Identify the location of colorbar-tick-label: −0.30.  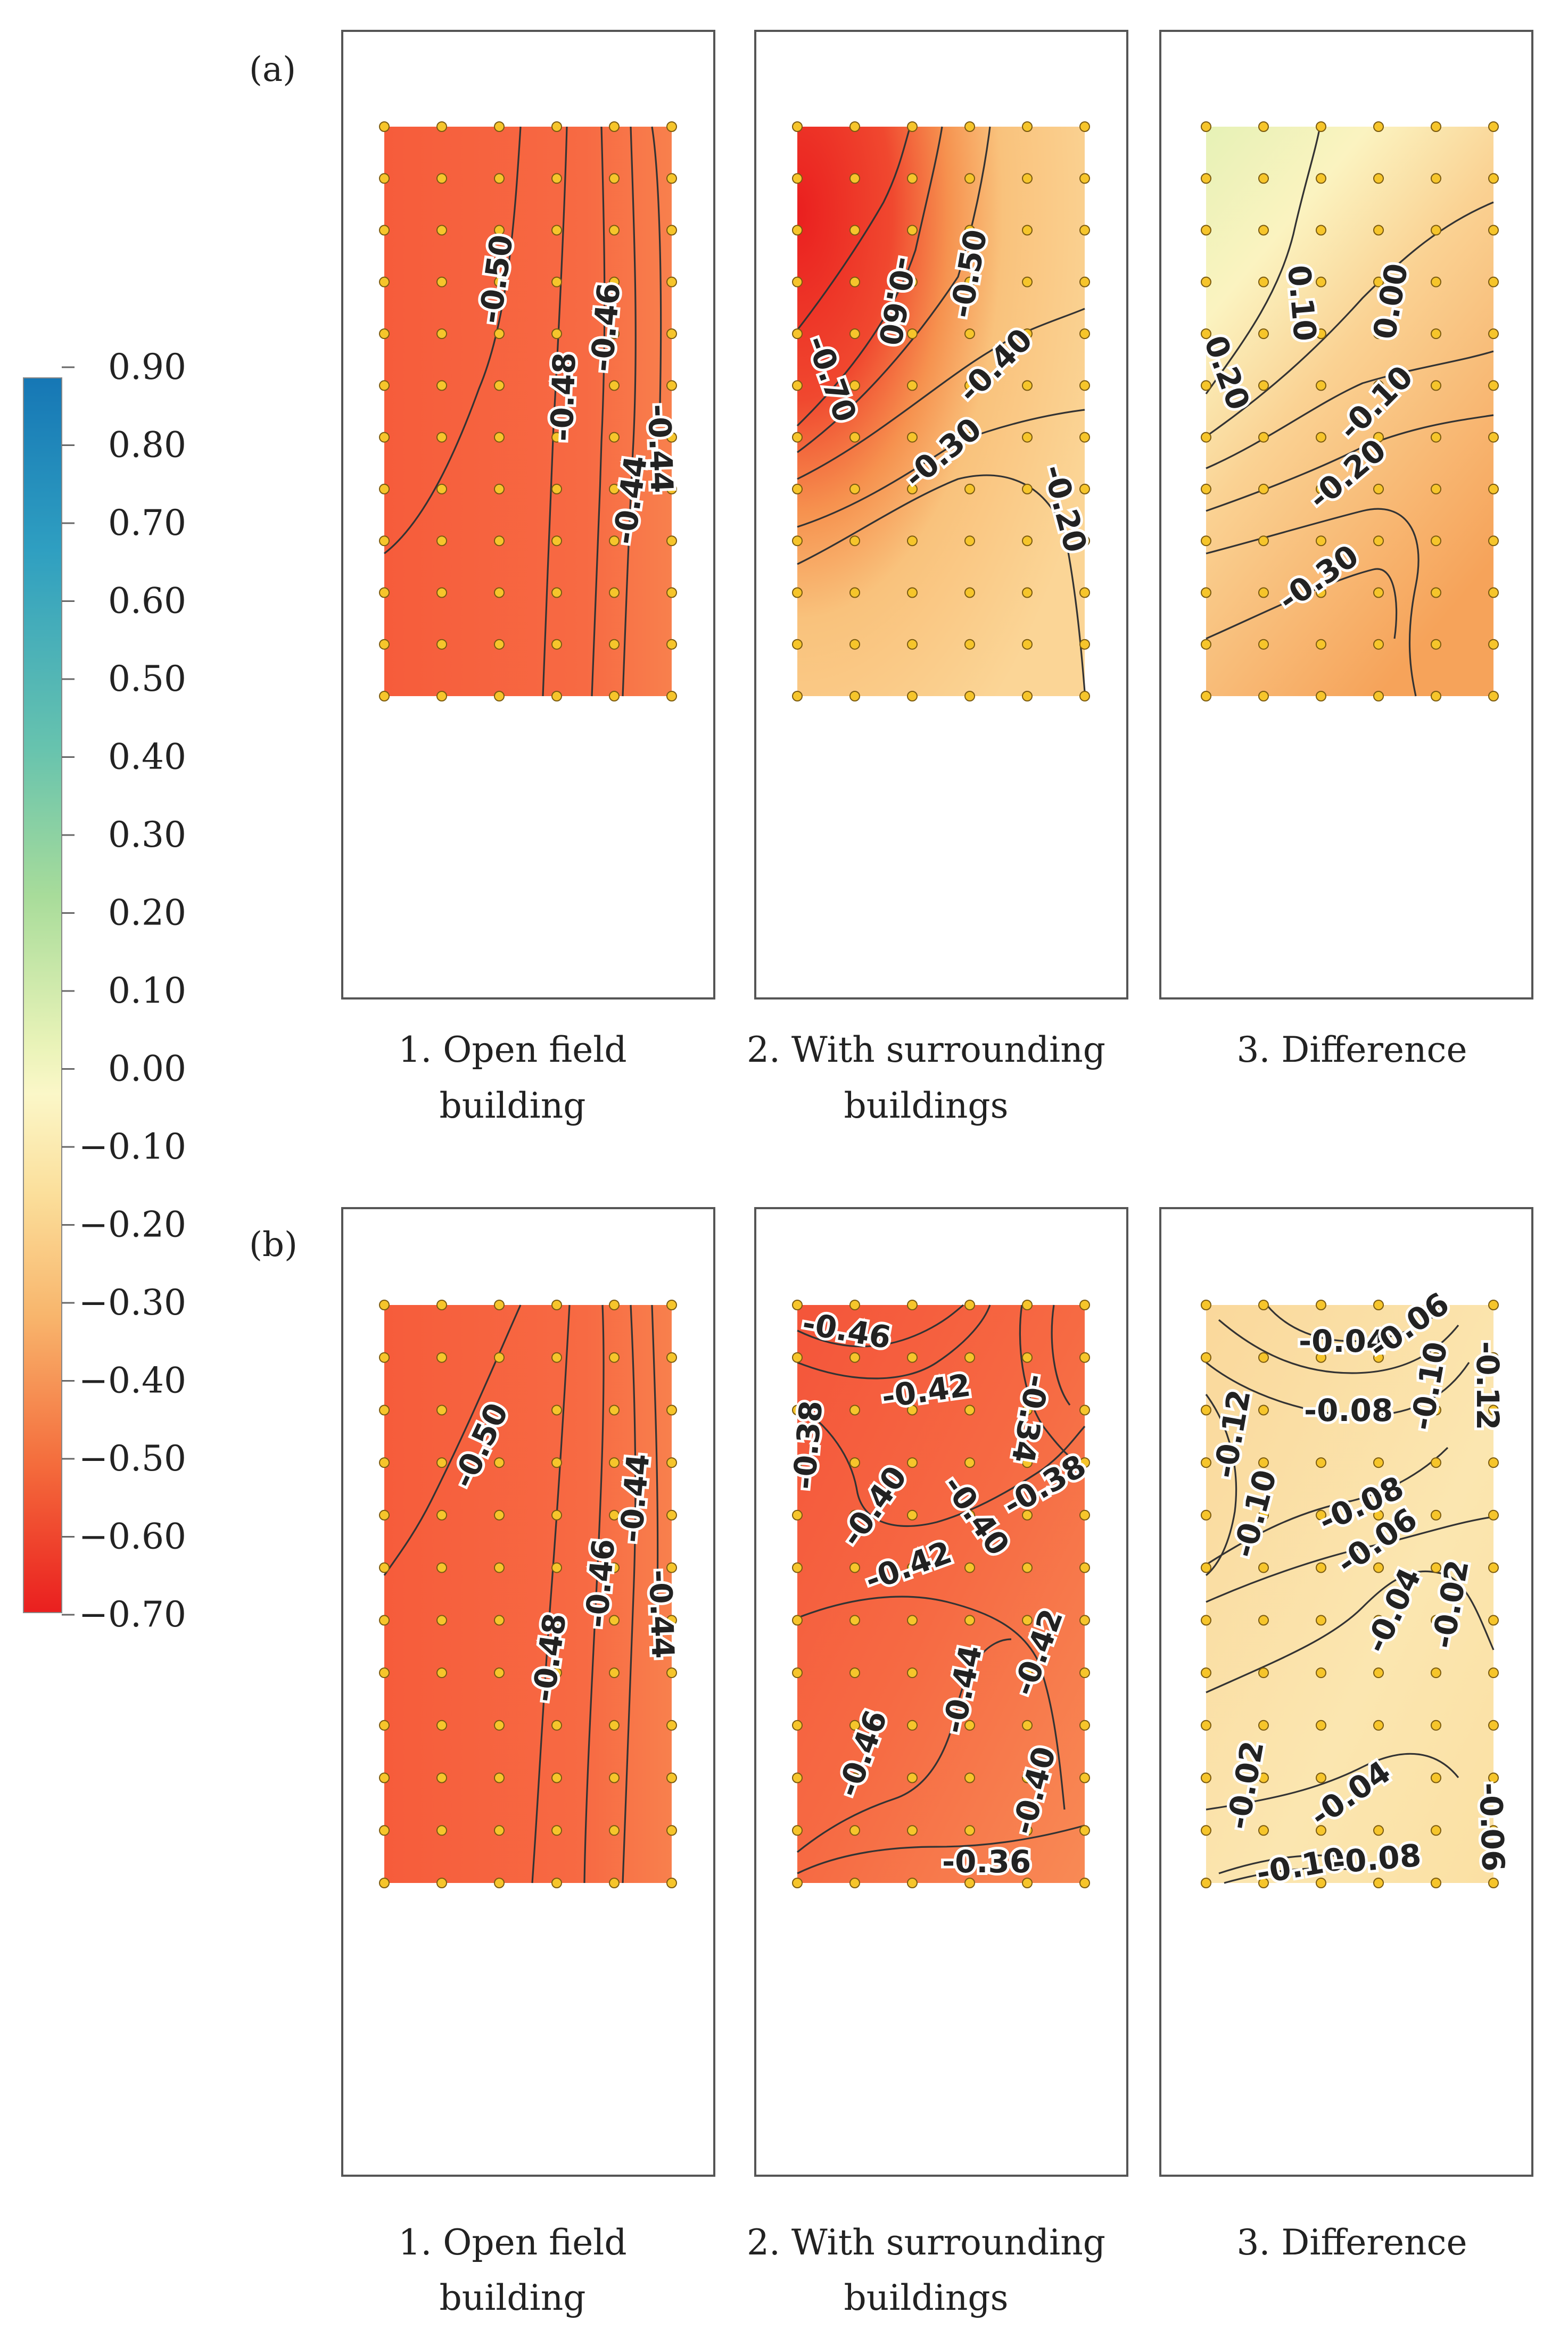
(132, 1302).